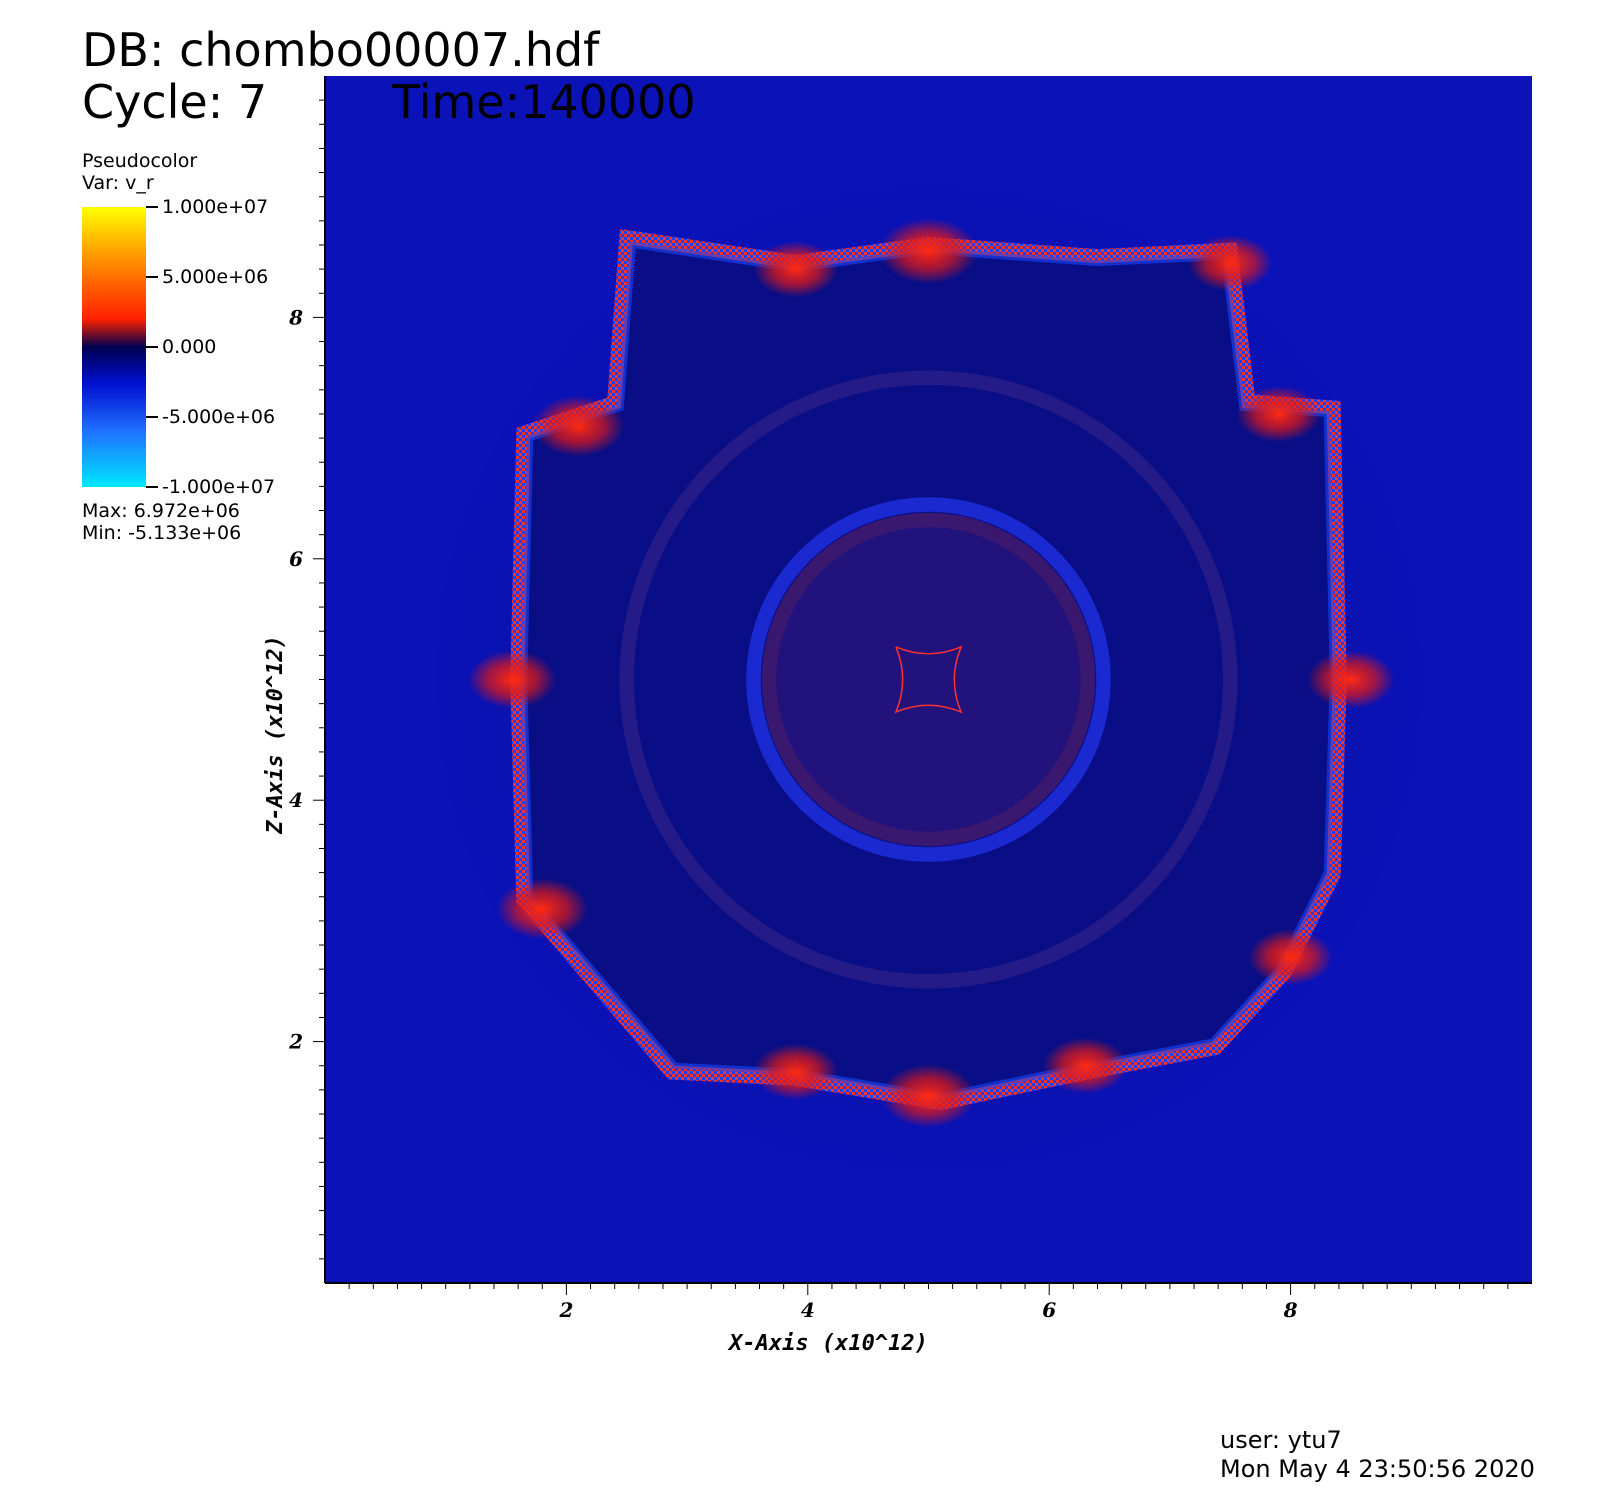  Describe the element at coordinates (341, 50) in the screenshot. I see `database-title: DB: chombo00007.hdf` at that location.